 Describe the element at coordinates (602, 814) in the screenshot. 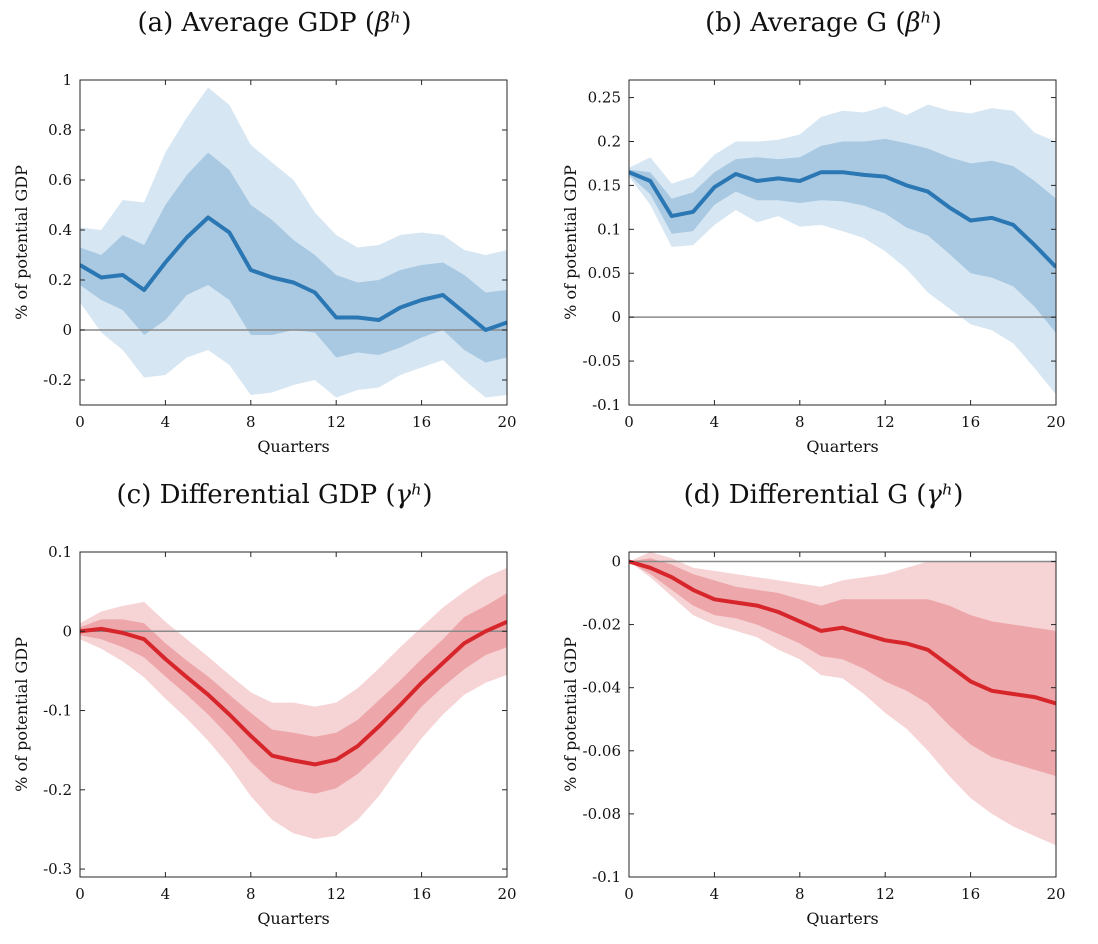

I see `y-tick-label: -0.08` at that location.